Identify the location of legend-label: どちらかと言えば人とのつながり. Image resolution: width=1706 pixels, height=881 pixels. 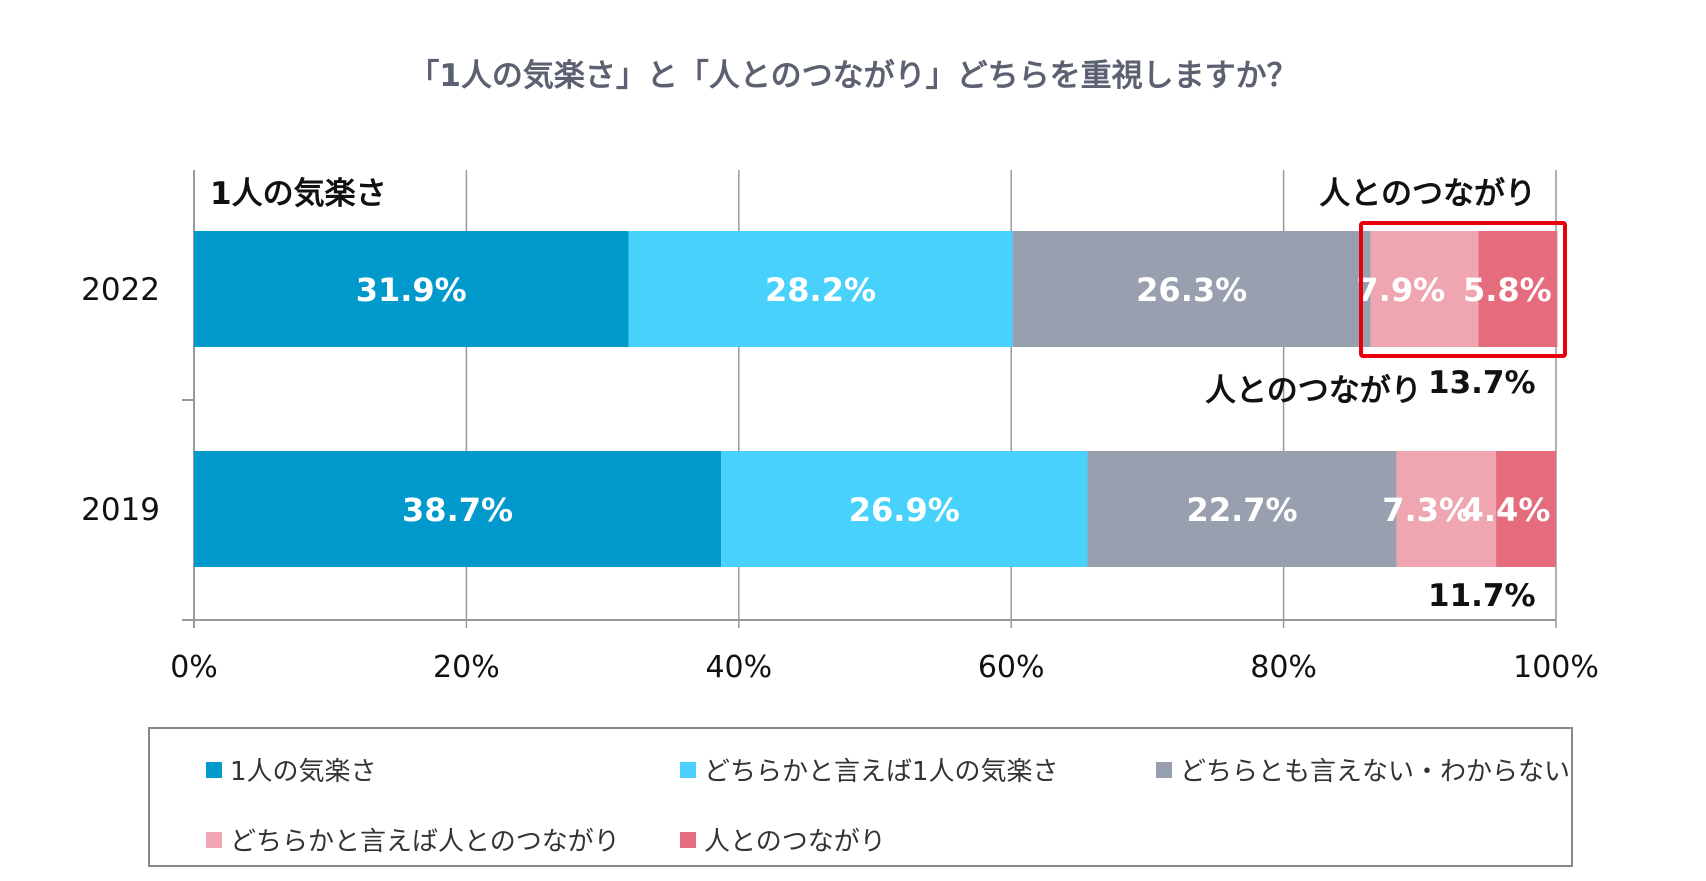
(425, 842).